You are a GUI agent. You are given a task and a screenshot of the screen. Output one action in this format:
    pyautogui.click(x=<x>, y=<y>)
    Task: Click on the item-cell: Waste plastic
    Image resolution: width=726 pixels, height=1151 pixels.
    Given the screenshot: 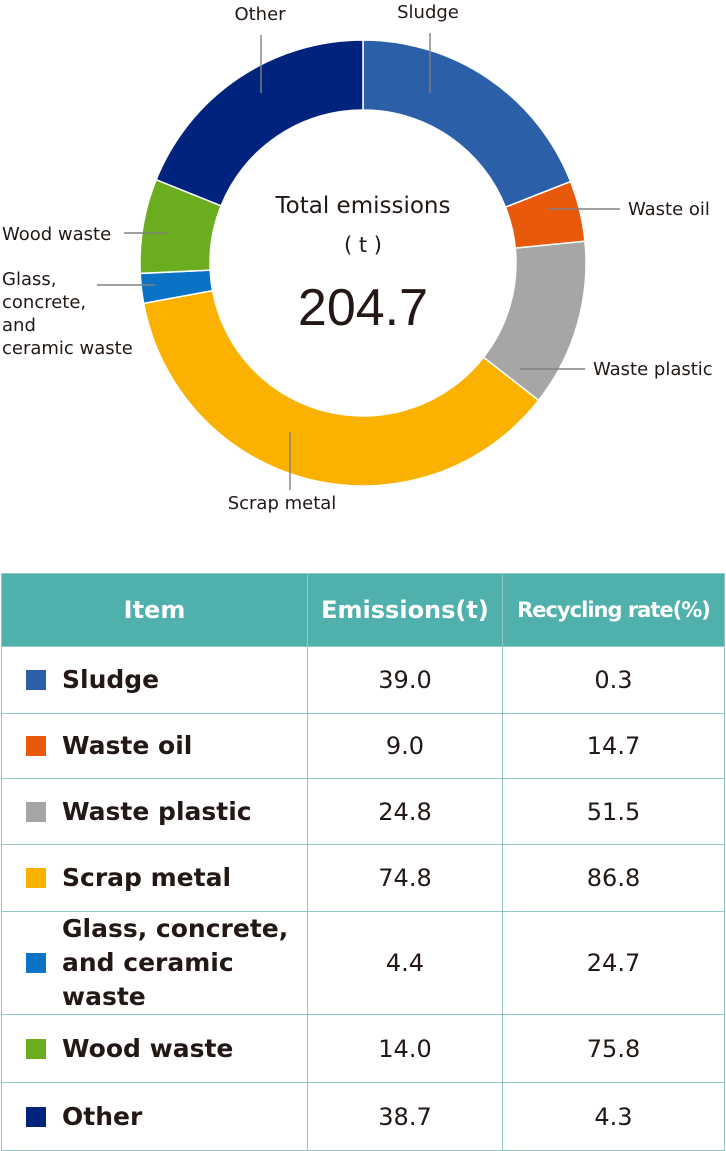 What is the action you would take?
    pyautogui.click(x=154, y=811)
    